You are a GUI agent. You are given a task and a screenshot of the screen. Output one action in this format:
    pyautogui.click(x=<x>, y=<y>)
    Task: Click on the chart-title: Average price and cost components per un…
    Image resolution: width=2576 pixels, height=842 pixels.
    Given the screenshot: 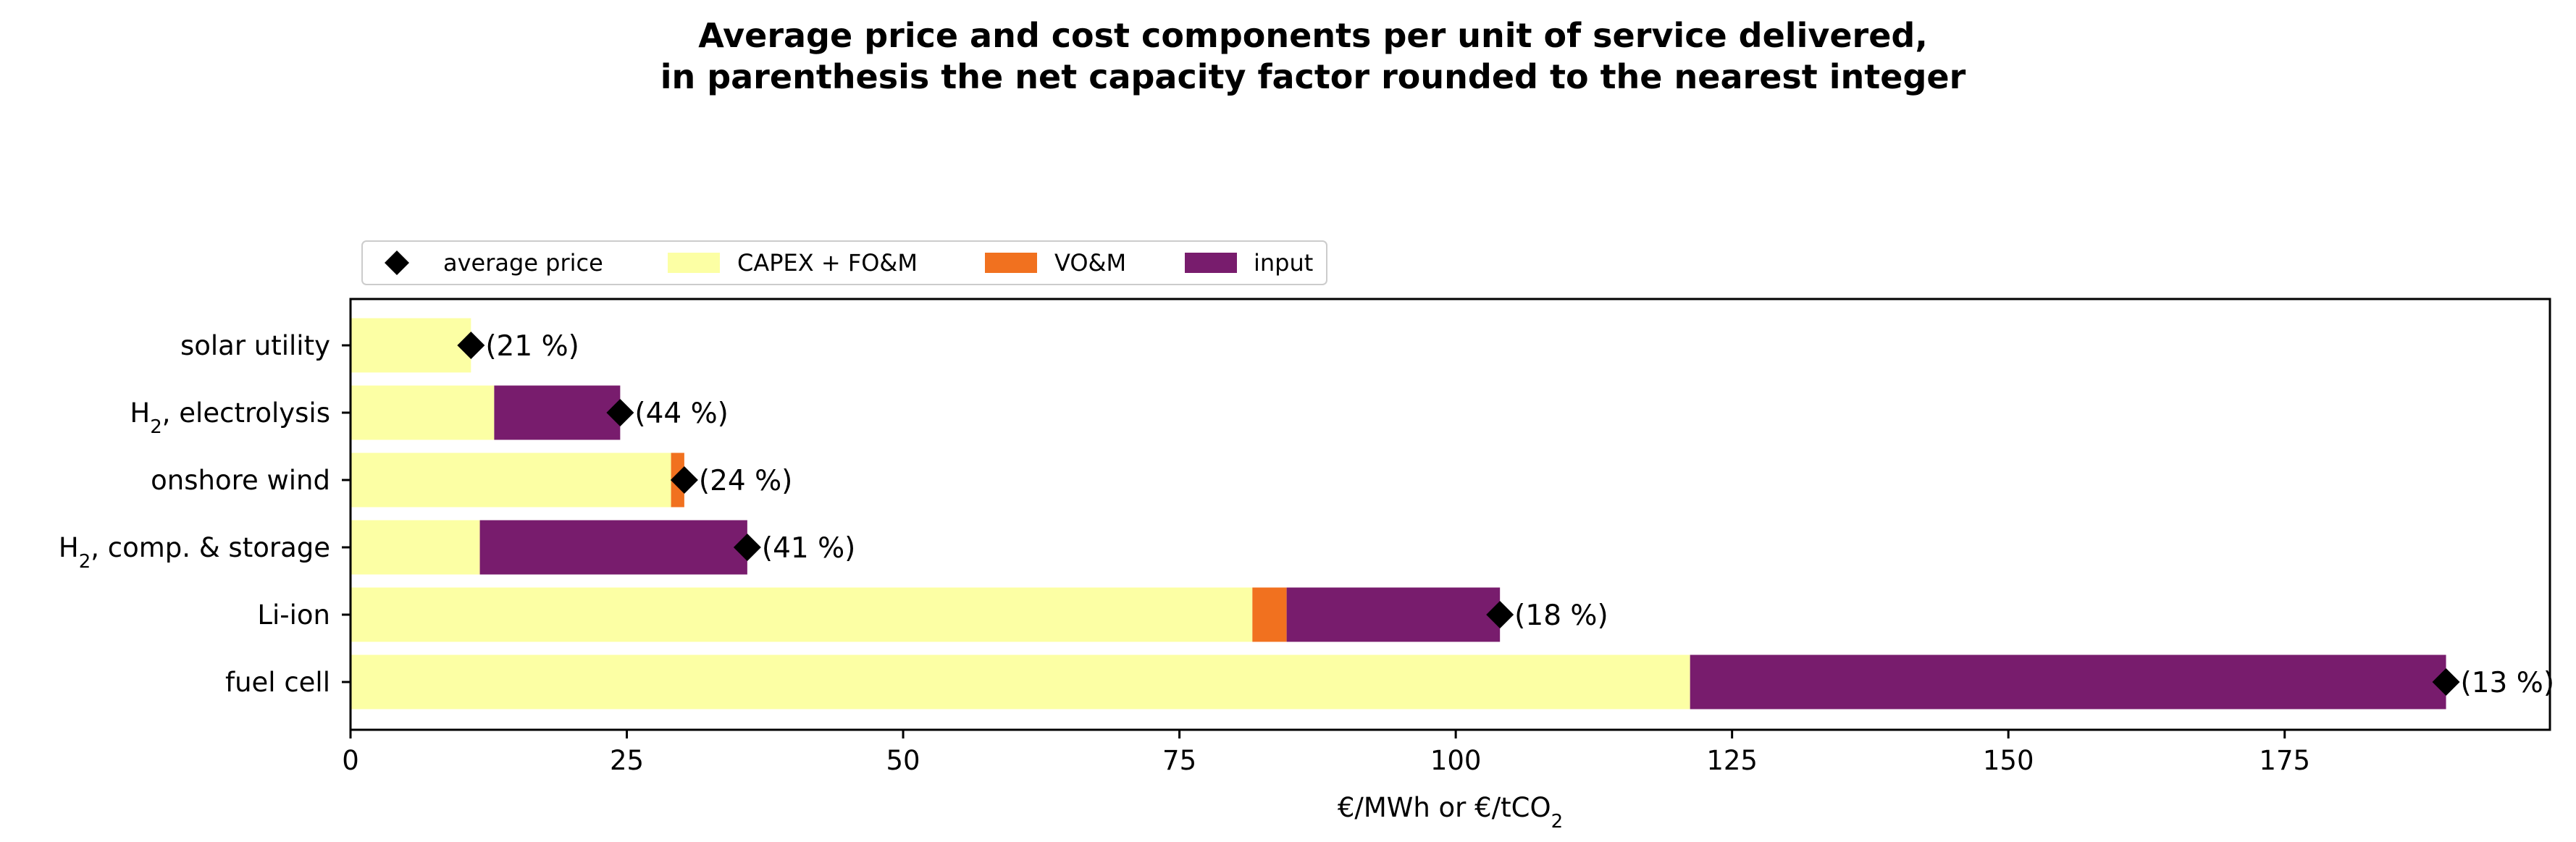 What is the action you would take?
    pyautogui.click(x=1313, y=56)
    